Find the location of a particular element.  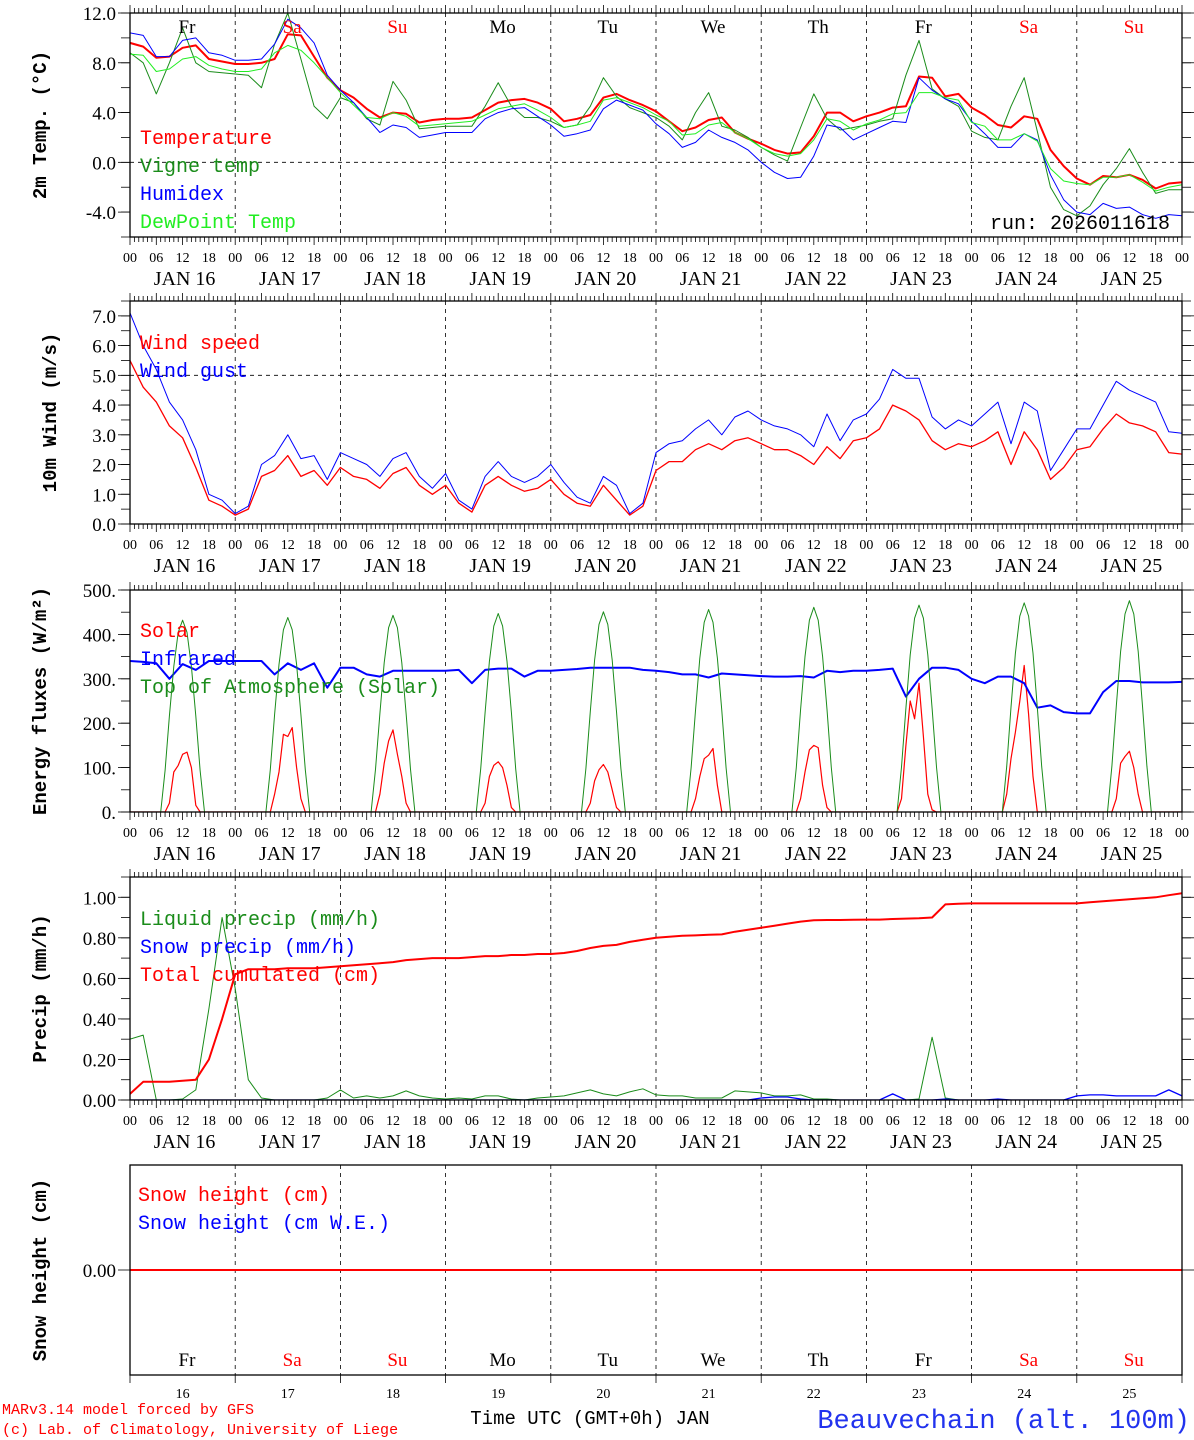

day-number-label: 25 is located at coordinates (1129, 1394).